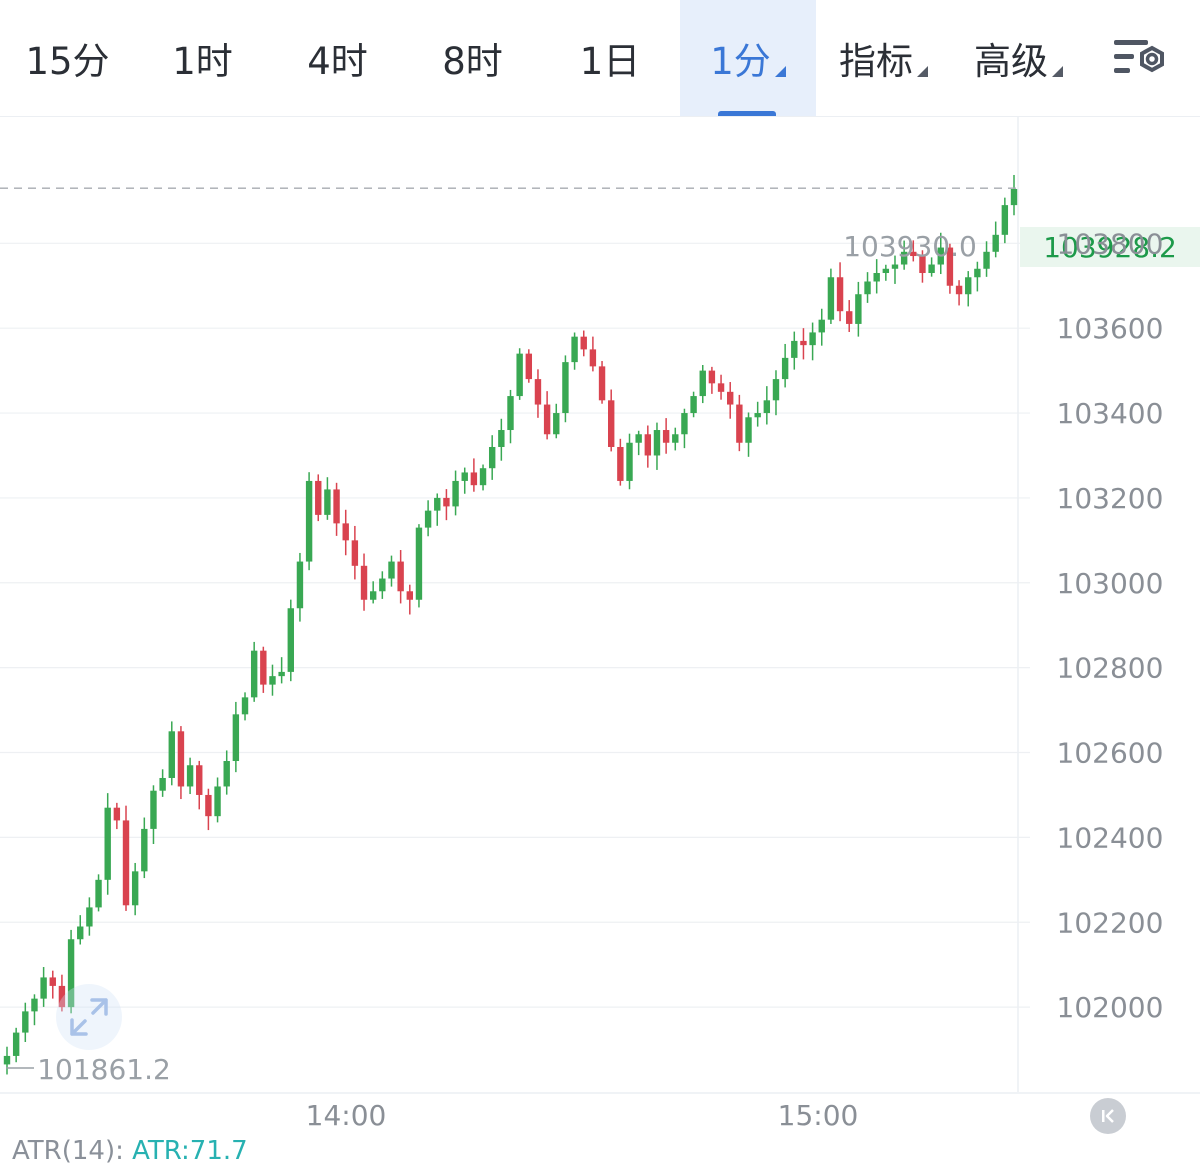  What do you see at coordinates (337, 61) in the screenshot?
I see `tab-label: 4时` at bounding box center [337, 61].